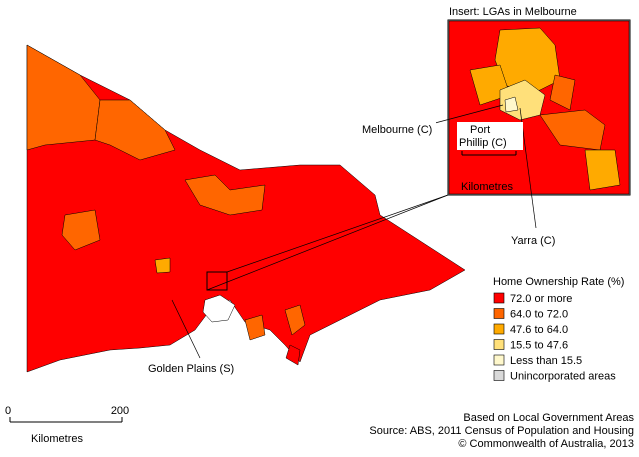 This screenshot has width=639, height=457. What do you see at coordinates (120, 411) in the screenshot?
I see `scale-label: 200` at bounding box center [120, 411].